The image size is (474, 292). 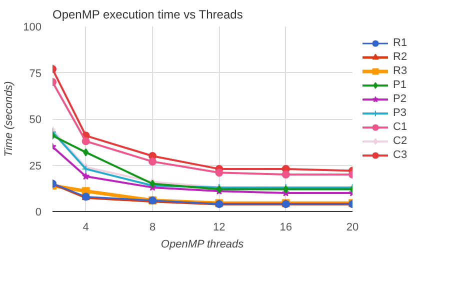 I want to click on y-tick-label: 75, so click(x=35, y=74).